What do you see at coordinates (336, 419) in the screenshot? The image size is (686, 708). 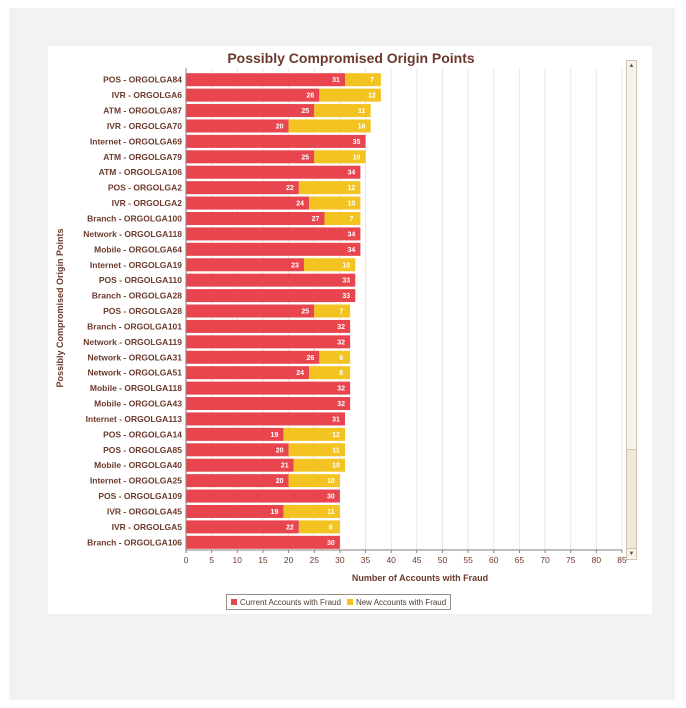 I see `bar-value-current: 31` at bounding box center [336, 419].